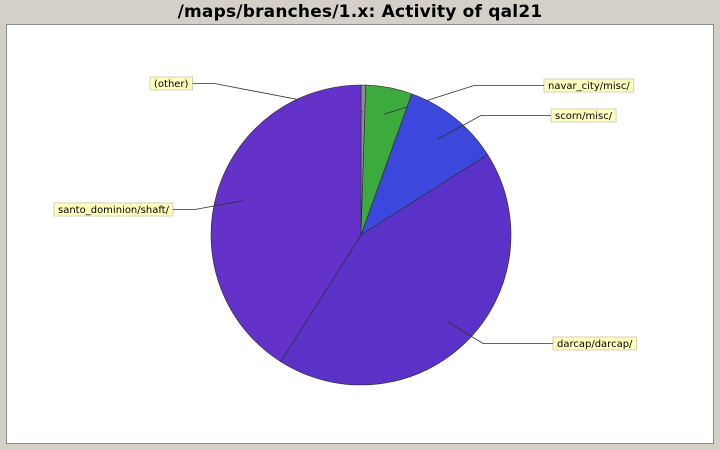  I want to click on slice-label-darcap-darcap: darcap/darcap/, so click(595, 344).